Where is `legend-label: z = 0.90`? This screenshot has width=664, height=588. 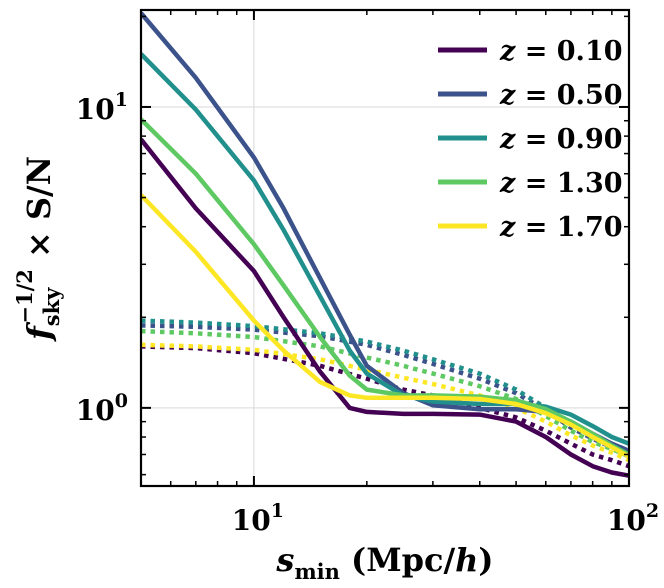 legend-label: z = 0.90 is located at coordinates (561, 139).